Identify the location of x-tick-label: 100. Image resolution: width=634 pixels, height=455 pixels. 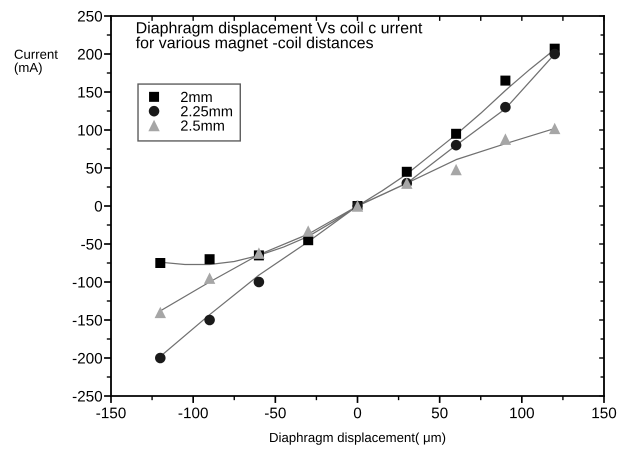
(522, 413).